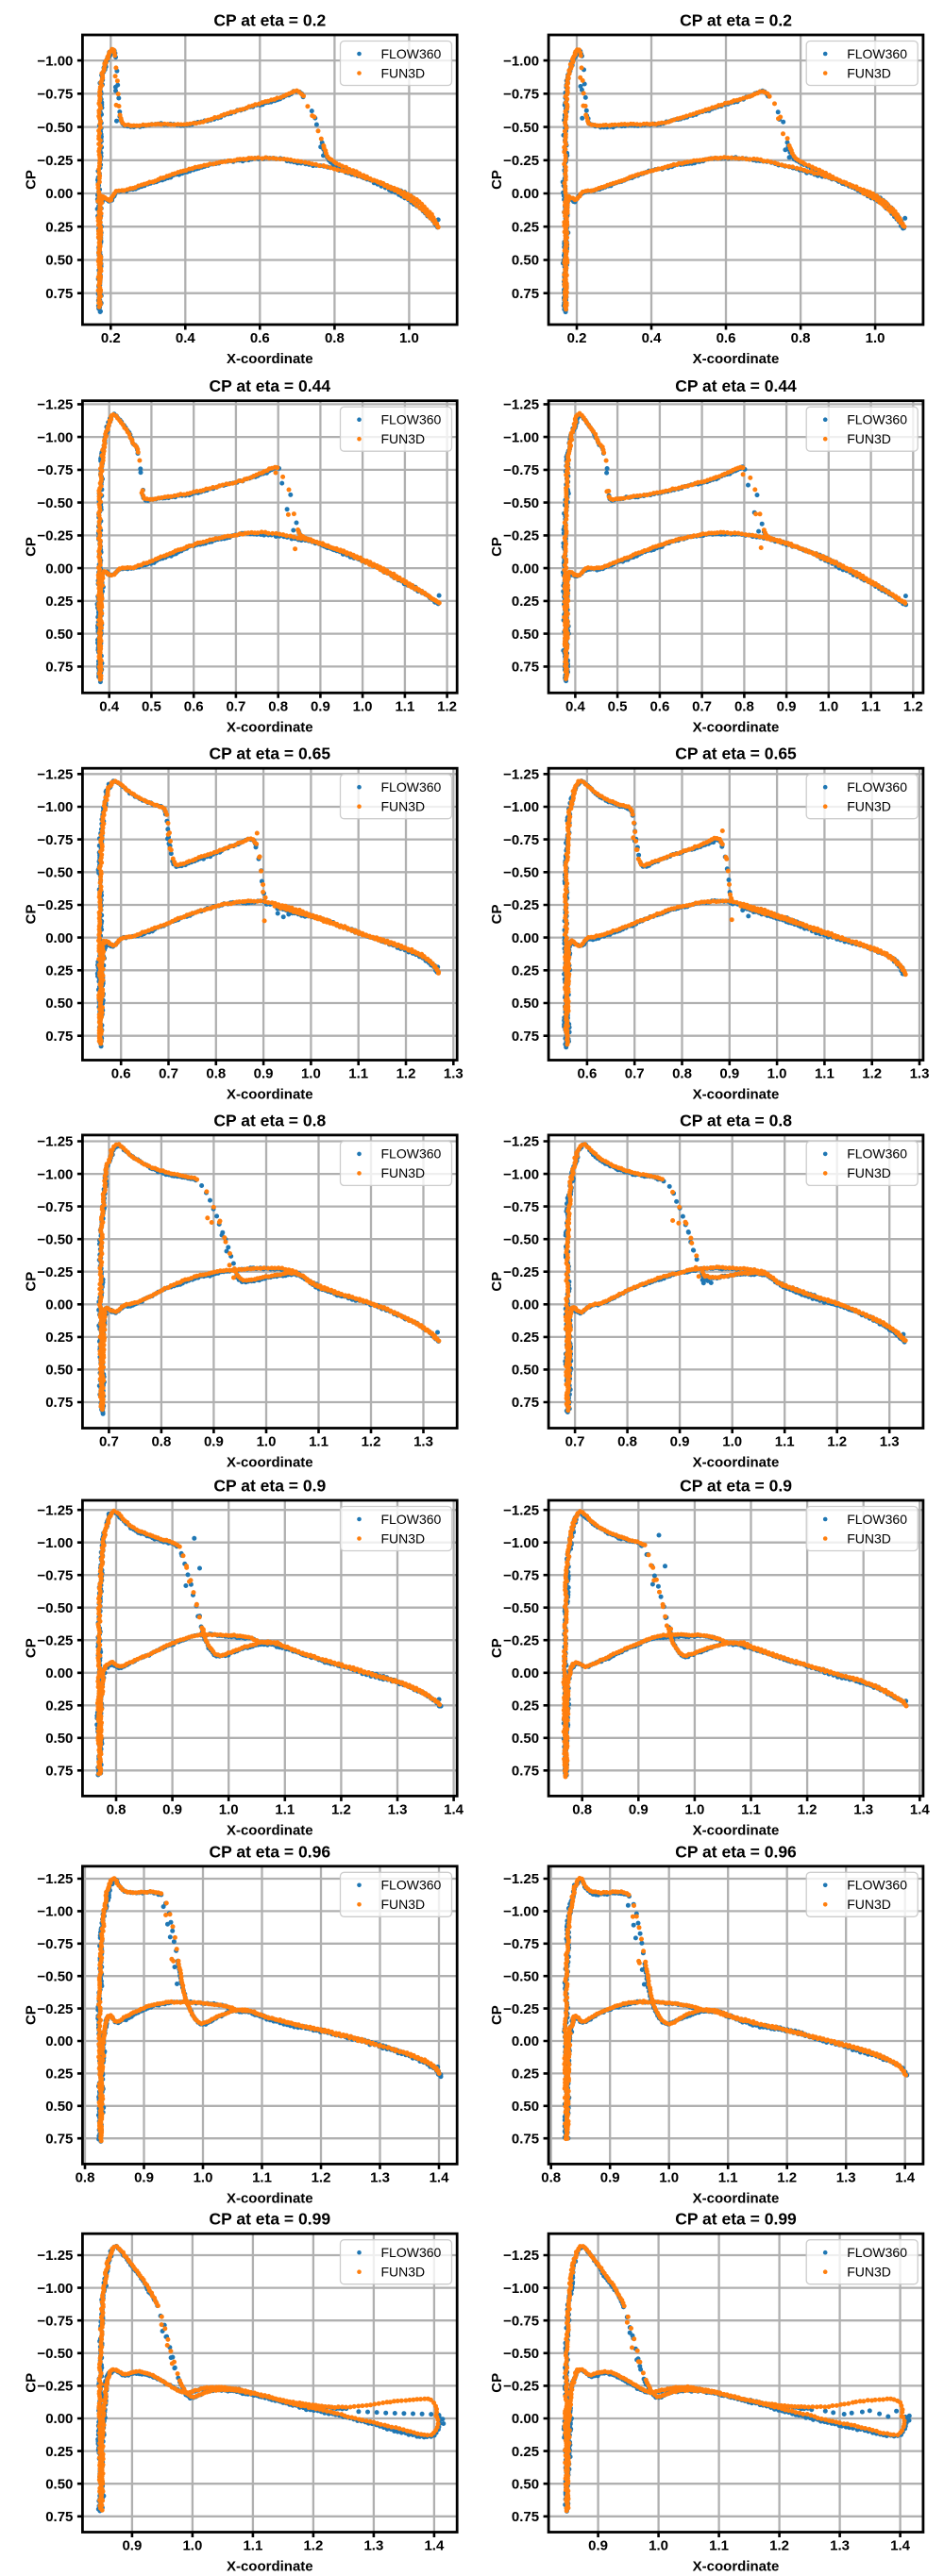 The width and height of the screenshot is (944, 2576). I want to click on svg-text: 0.2, so click(111, 338).